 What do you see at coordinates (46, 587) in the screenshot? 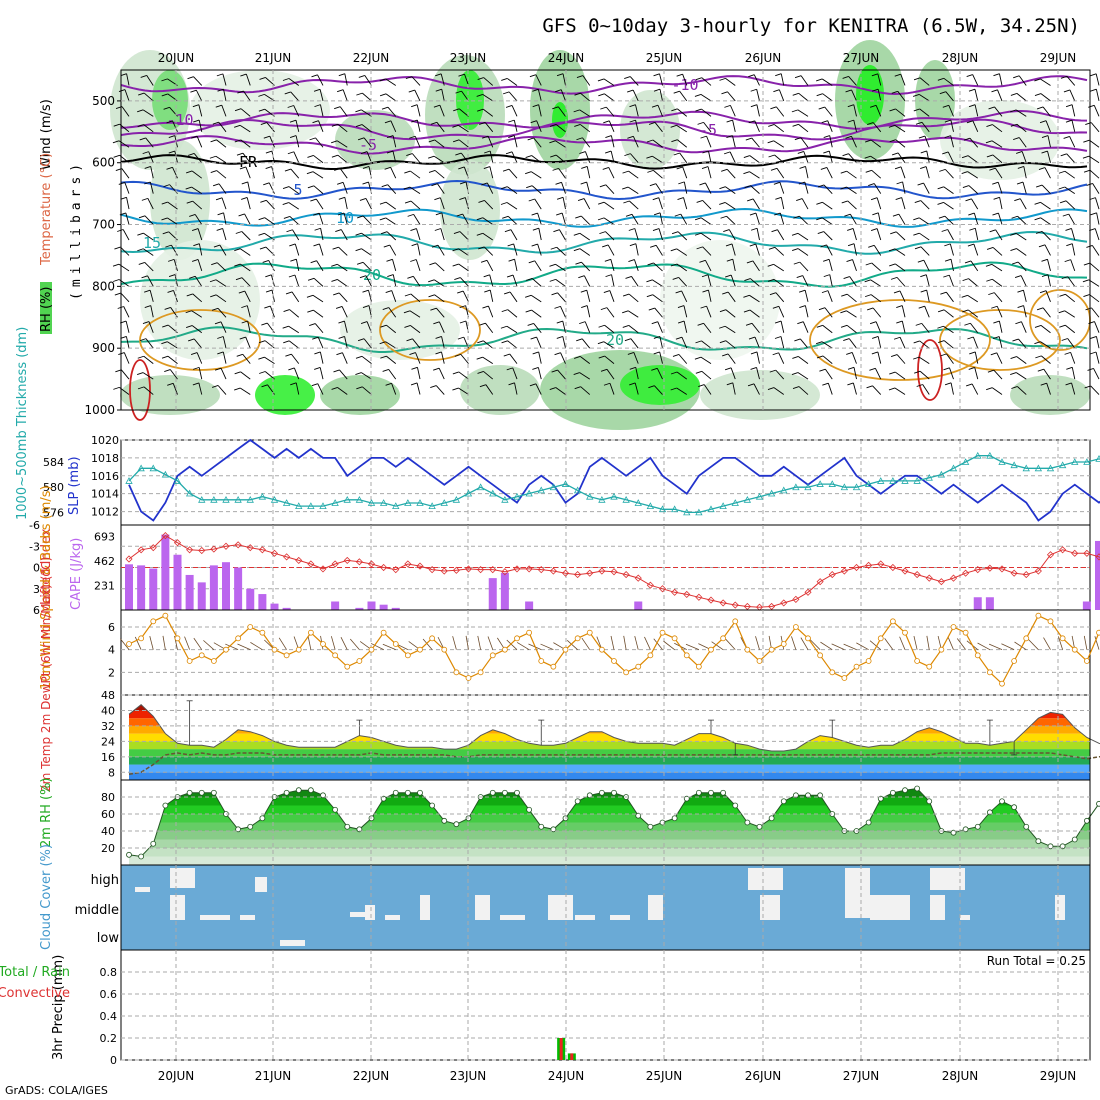
I see `ylabel-wind10m: 10m Wind Speed & Barbs (m/s)` at bounding box center [46, 587].